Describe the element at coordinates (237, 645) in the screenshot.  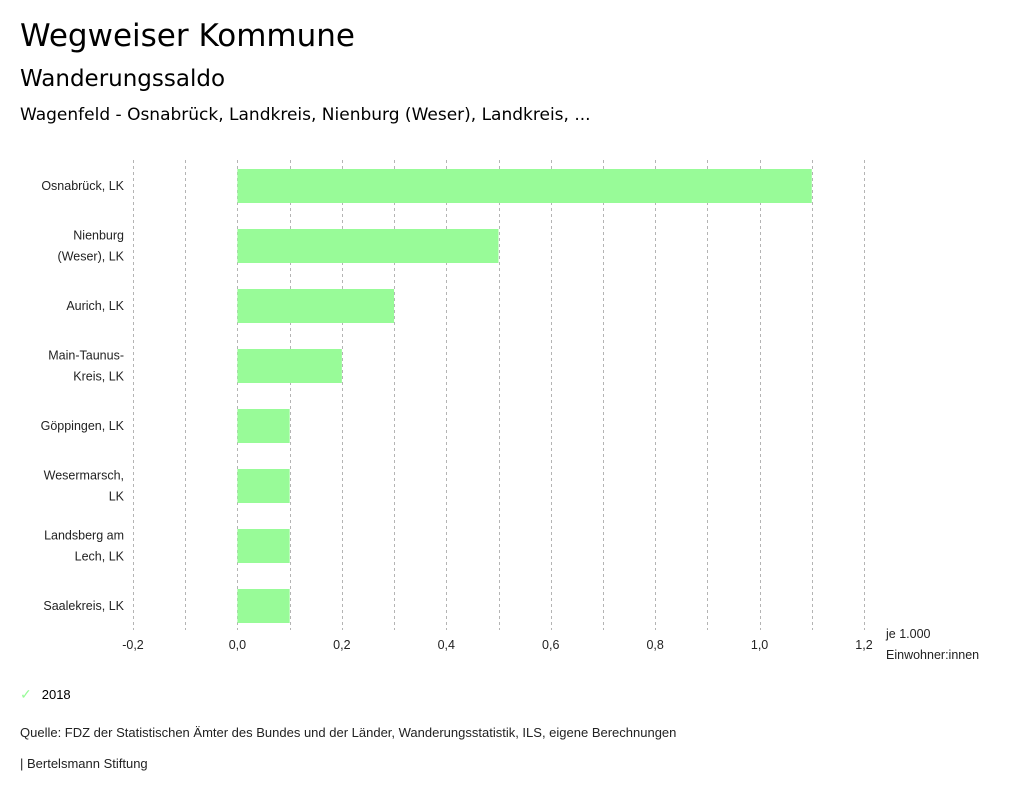
I see `x-tick-label: 0,0` at that location.